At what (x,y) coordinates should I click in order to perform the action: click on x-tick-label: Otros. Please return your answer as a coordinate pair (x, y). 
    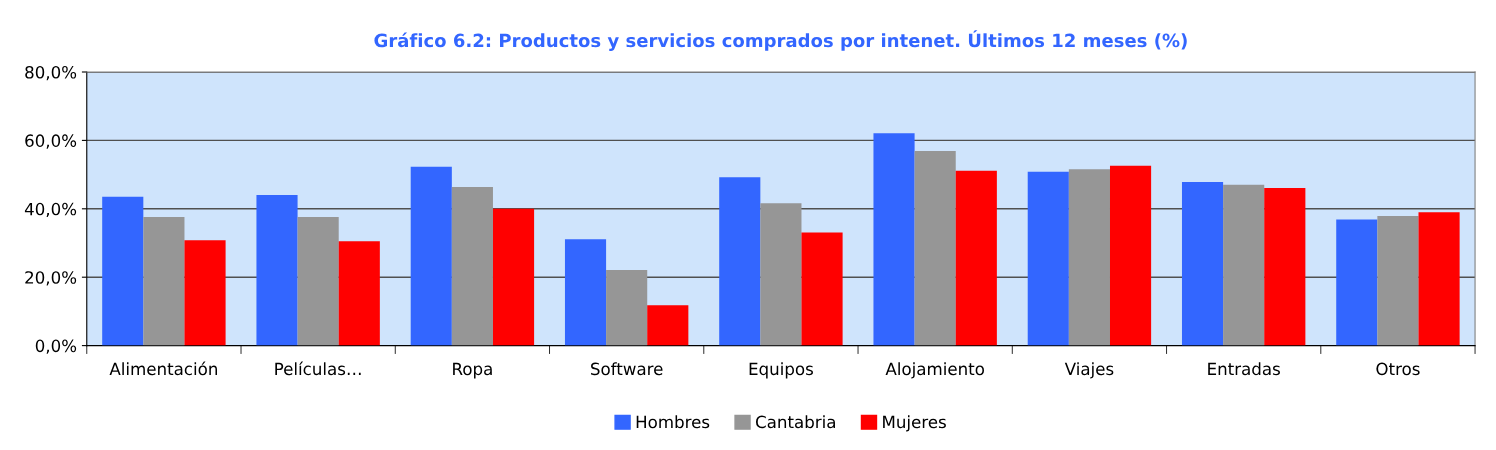
    Looking at the image, I should click on (1398, 369).